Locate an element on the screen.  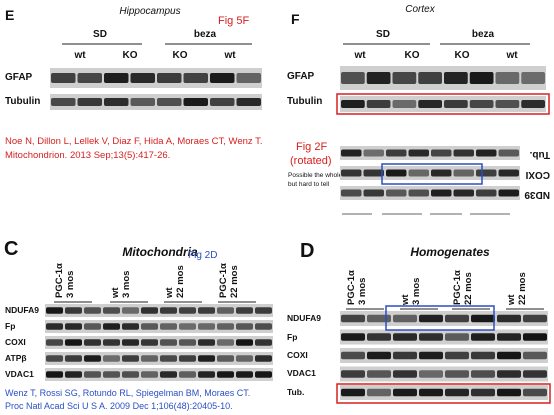
title: Hippocampus is located at coordinates (149, 11).